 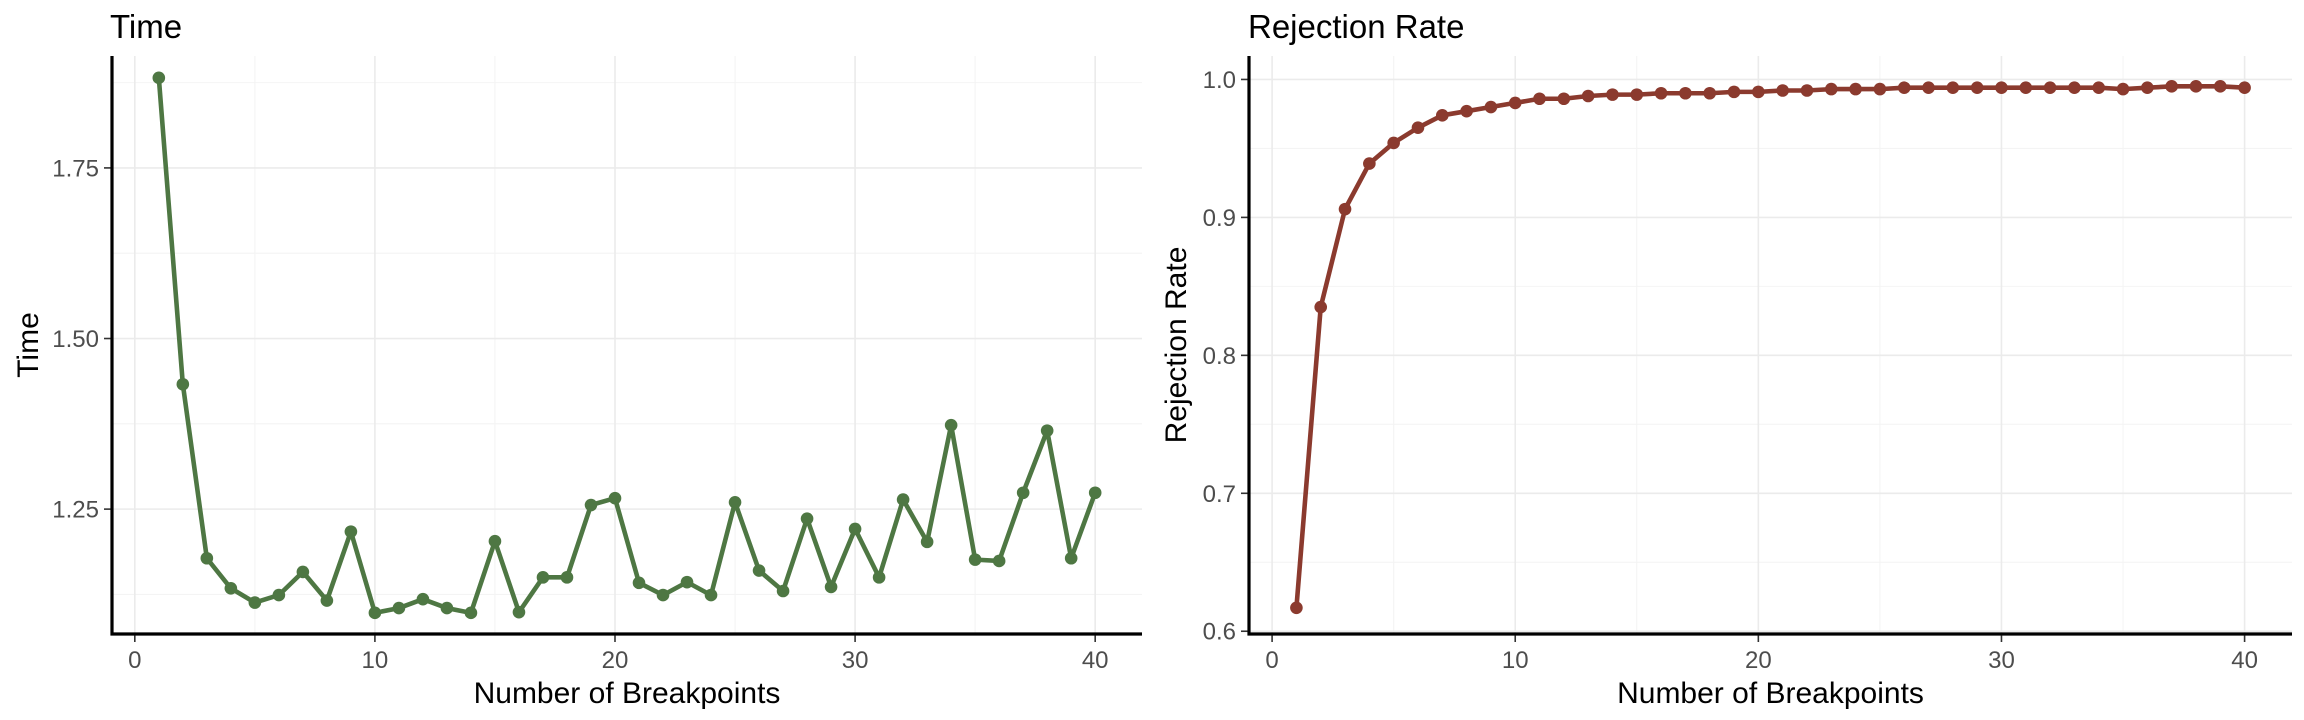 What do you see at coordinates (1219, 356) in the screenshot?
I see `y-tick-label: 0.8` at bounding box center [1219, 356].